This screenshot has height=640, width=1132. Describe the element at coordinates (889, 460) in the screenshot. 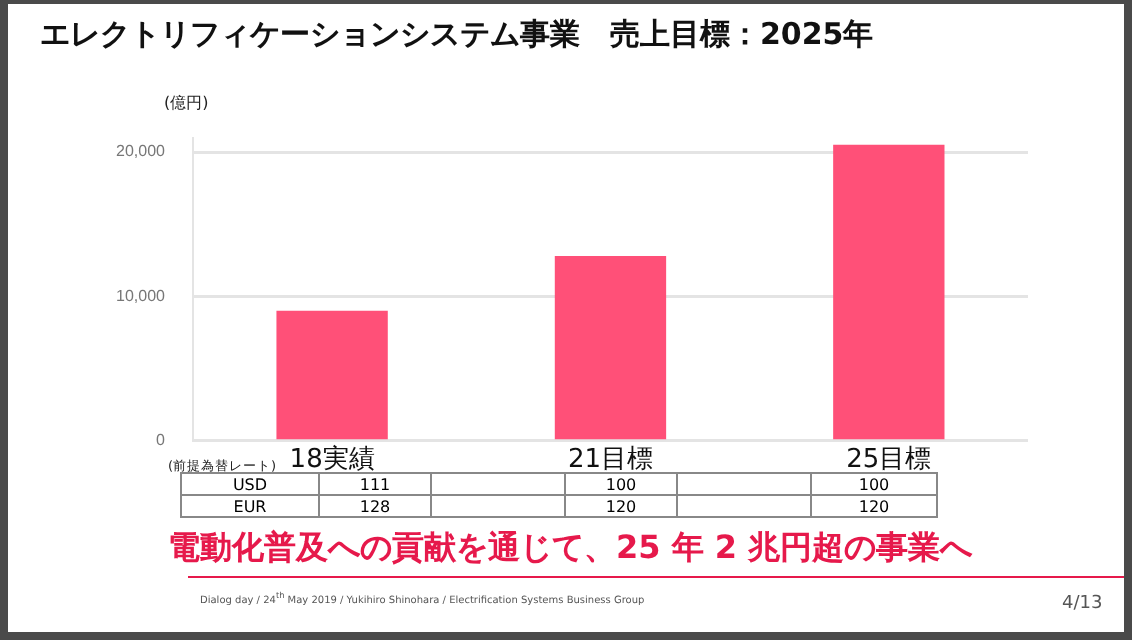

I see `x-tick-label: 25目標` at that location.